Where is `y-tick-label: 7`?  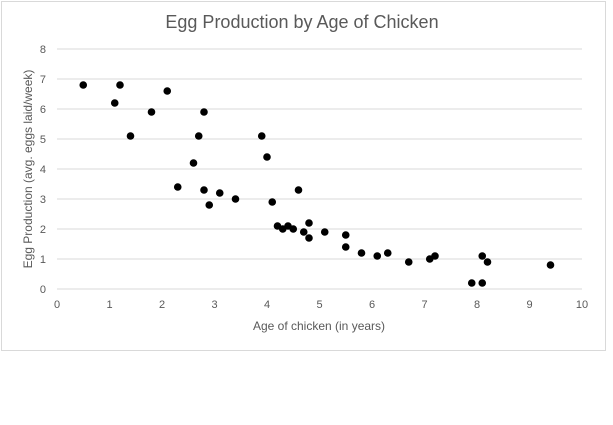 y-tick-label: 7 is located at coordinates (43, 80).